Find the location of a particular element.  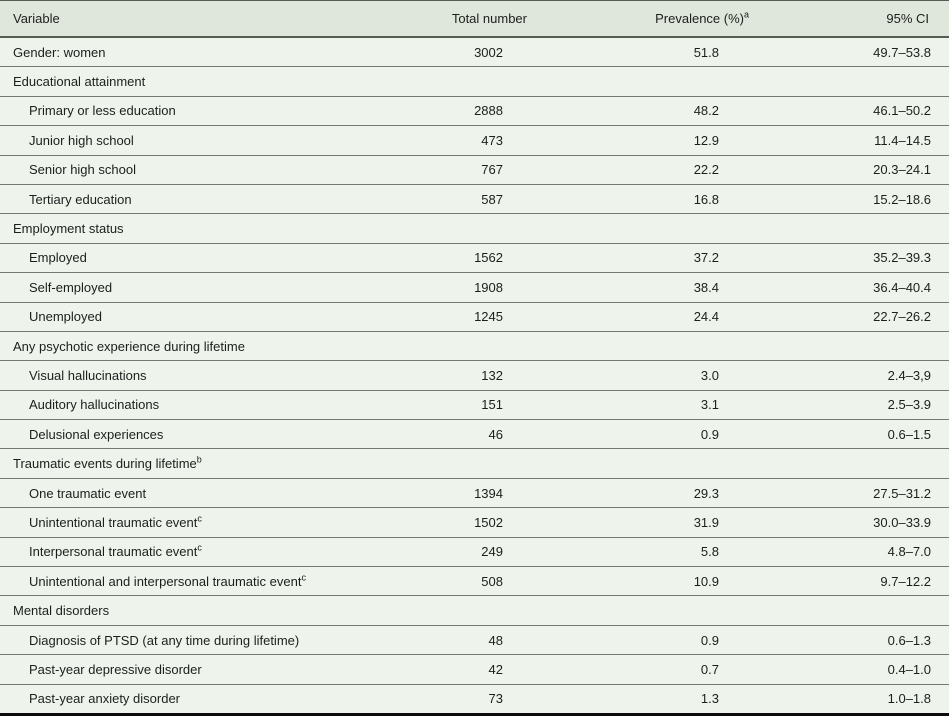

prevalence-cell: 24.4 is located at coordinates (639, 316).